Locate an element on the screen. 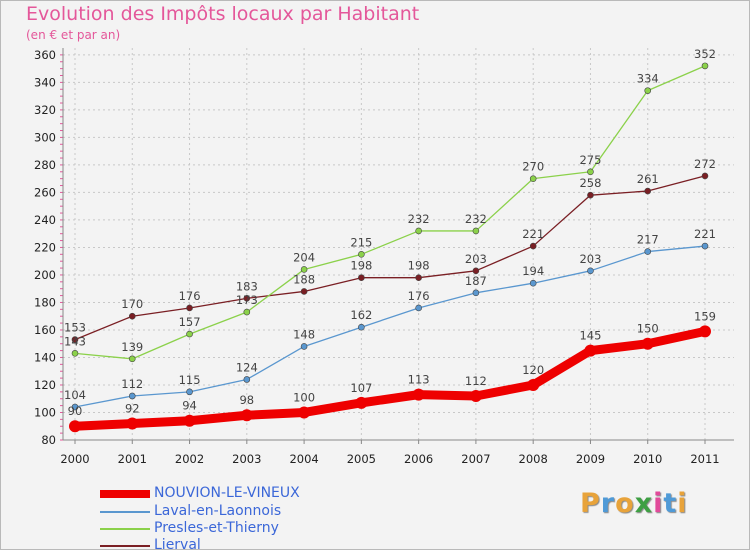  y-tick-label: 340 is located at coordinates (45, 82).